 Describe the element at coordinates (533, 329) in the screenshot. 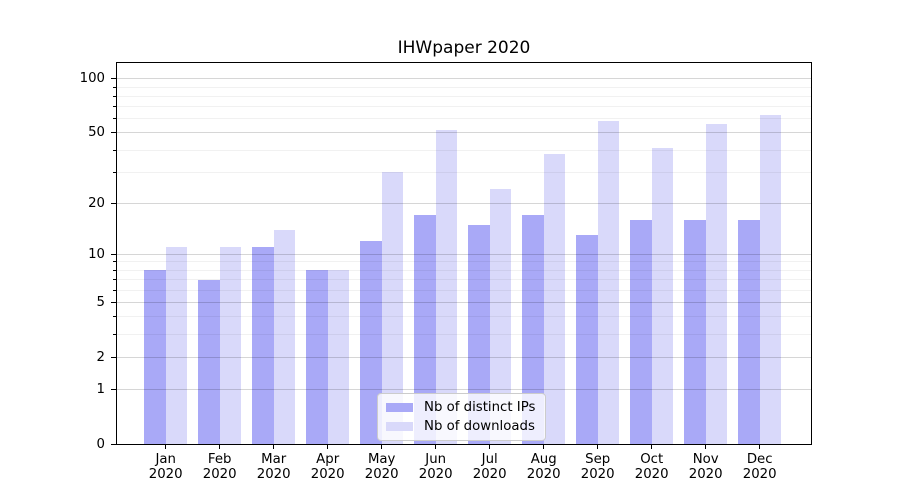

I see `bar-ips-aug` at that location.